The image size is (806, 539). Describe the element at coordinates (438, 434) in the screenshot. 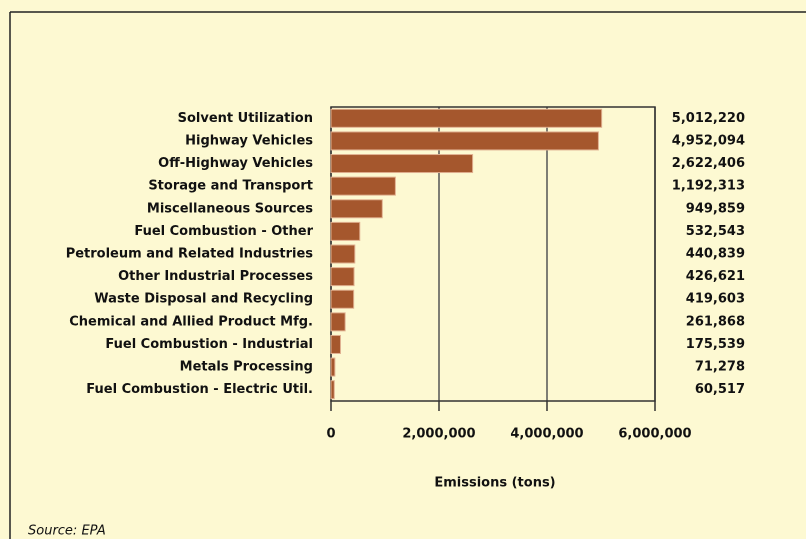

I see `x-tick-label: 2,000,000` at that location.